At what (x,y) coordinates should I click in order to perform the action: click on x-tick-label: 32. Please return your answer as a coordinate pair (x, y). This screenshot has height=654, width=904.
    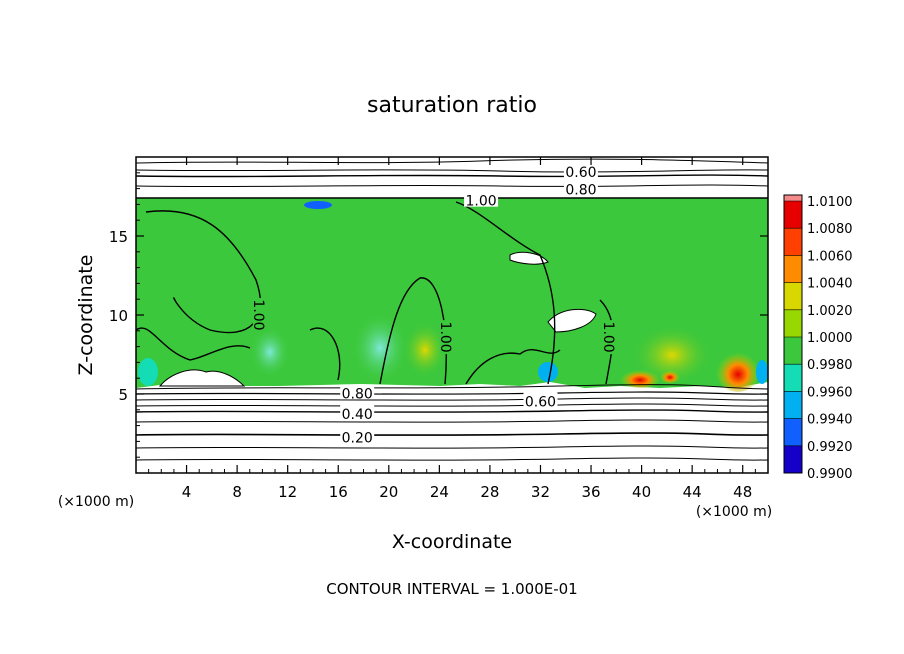
    Looking at the image, I should click on (540, 492).